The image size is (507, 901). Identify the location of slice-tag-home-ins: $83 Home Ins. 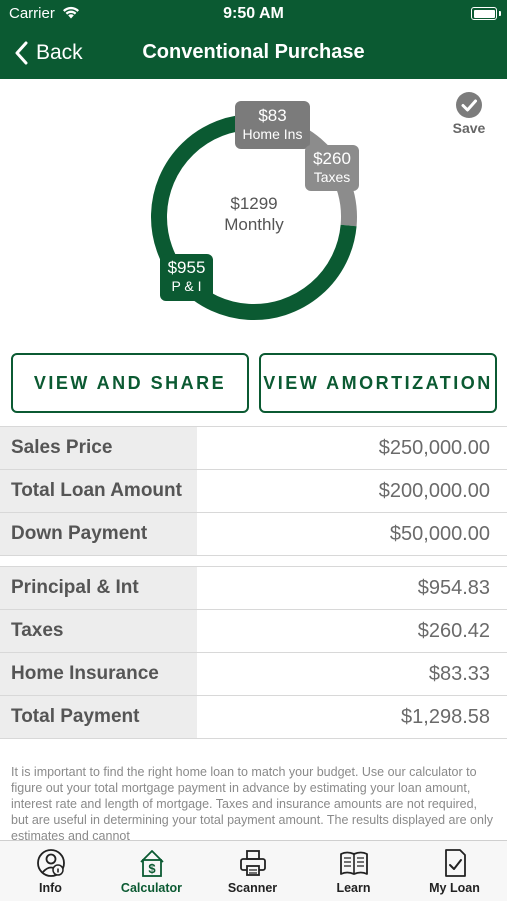
(272, 125).